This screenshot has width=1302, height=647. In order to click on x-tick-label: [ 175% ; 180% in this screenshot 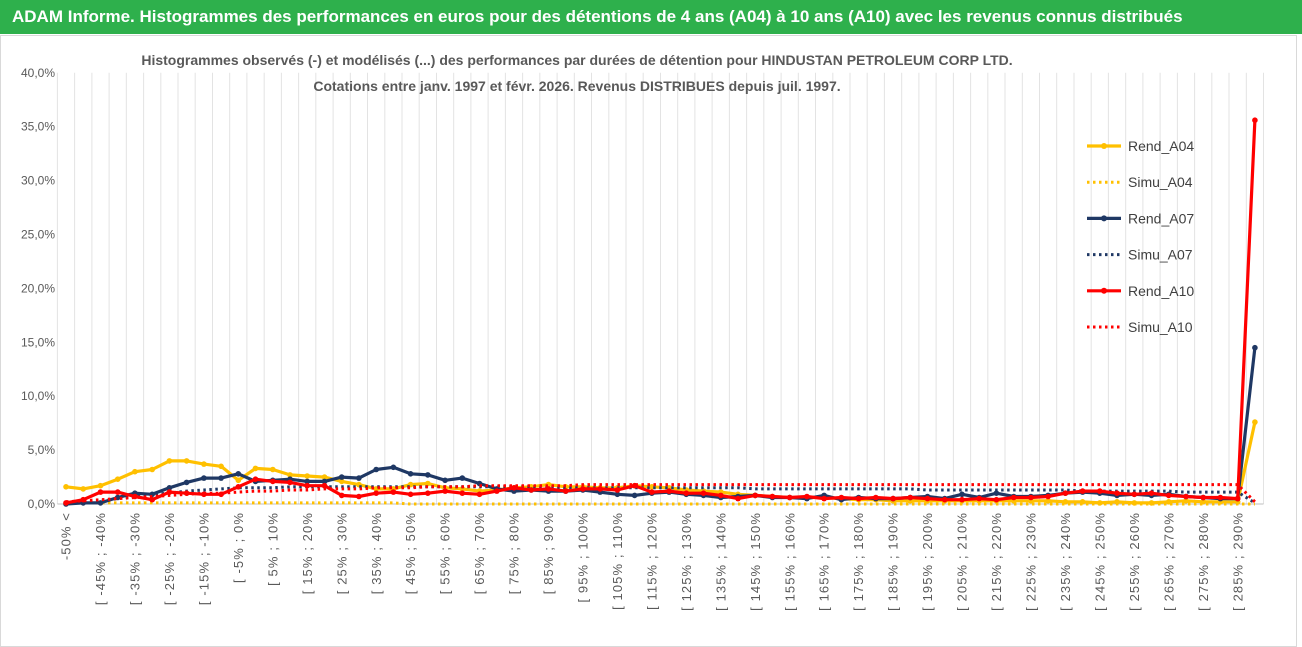, I will do `click(858, 561)`.